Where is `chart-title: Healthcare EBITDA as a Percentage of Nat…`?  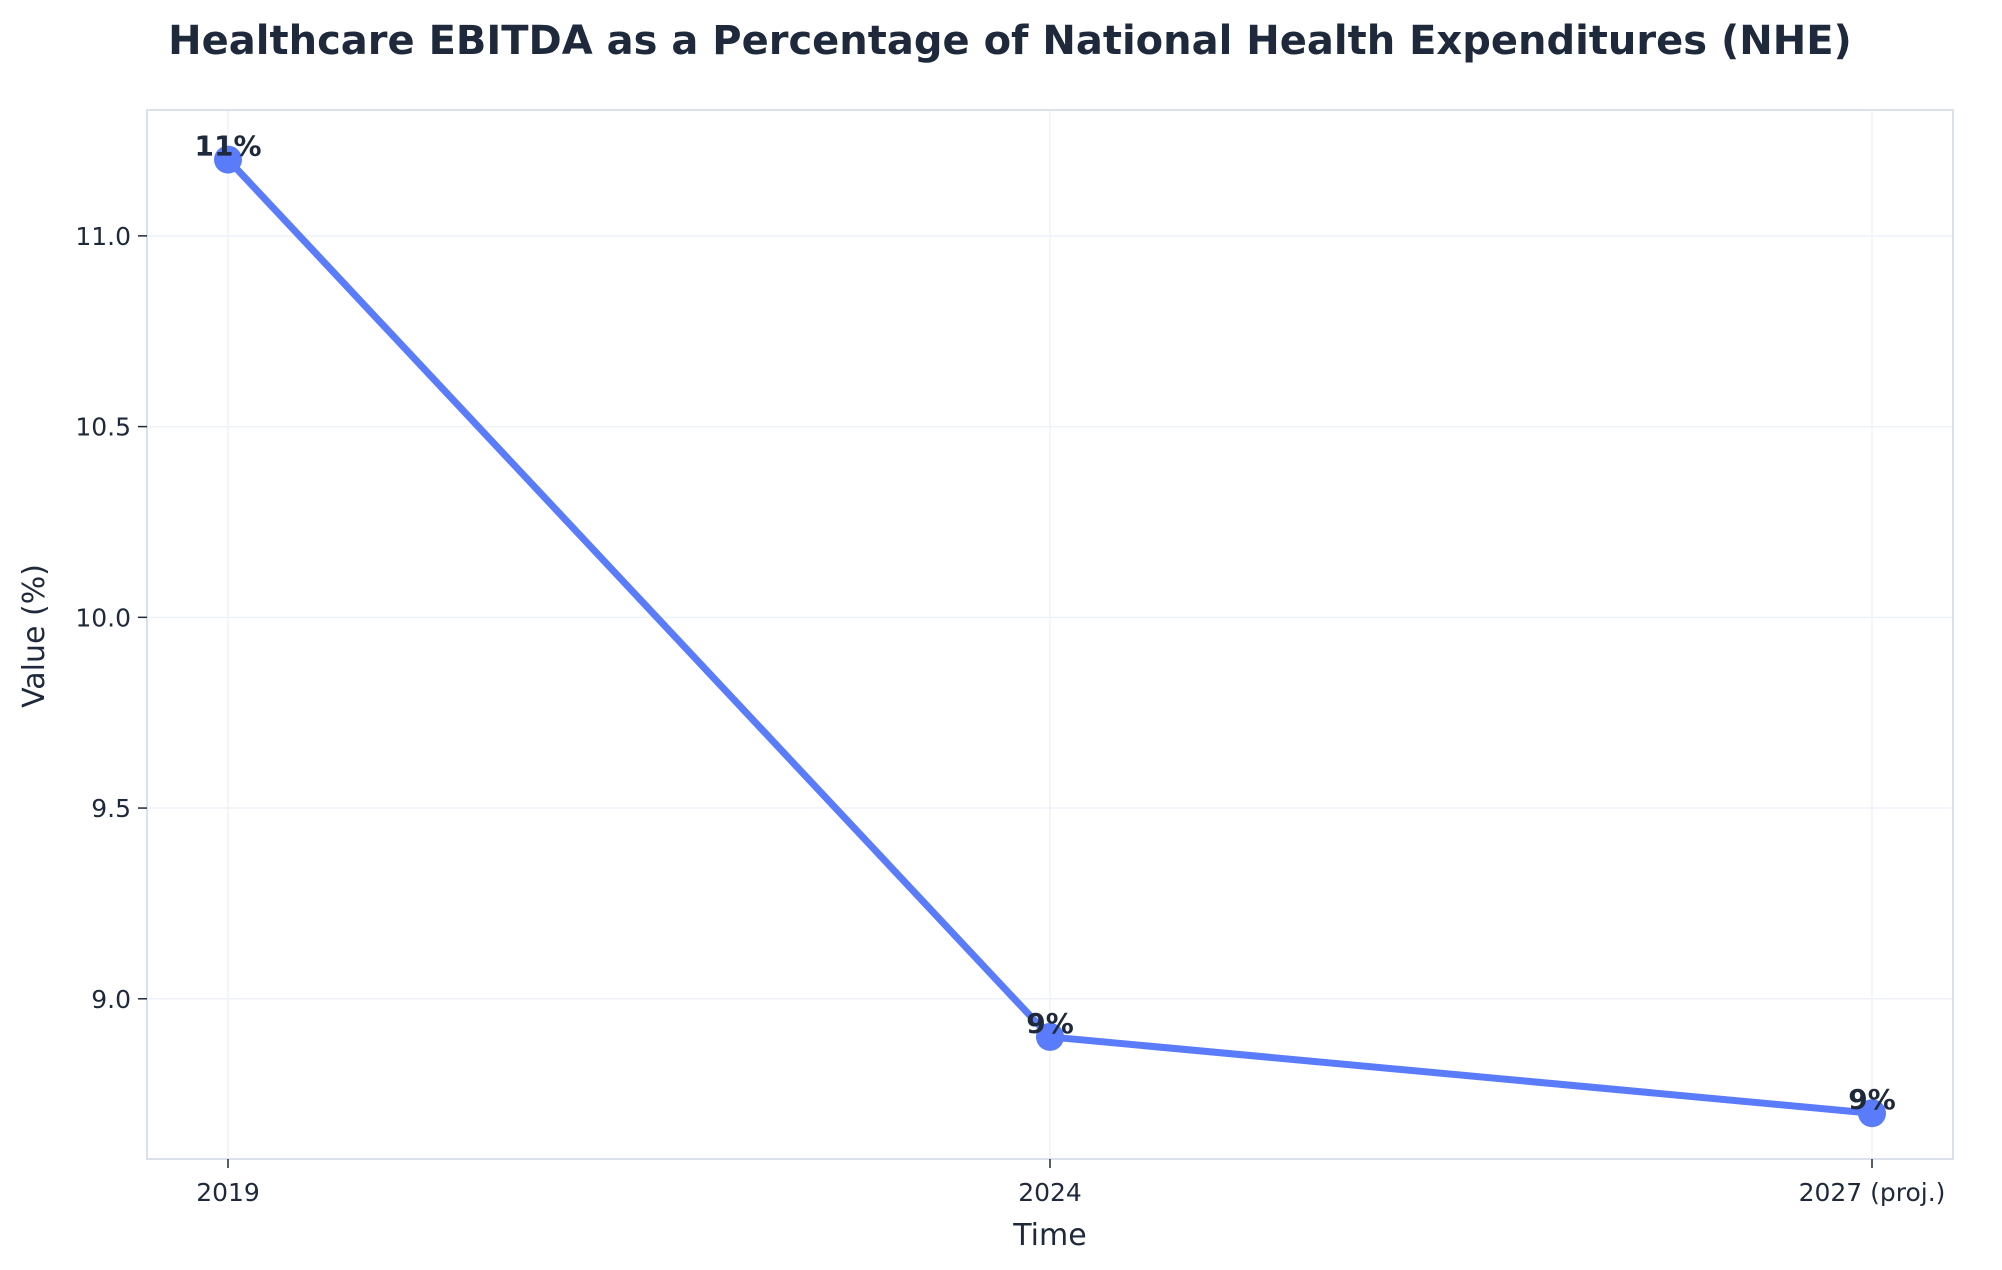 chart-title: Healthcare EBITDA as a Percentage of Nat… is located at coordinates (1010, 41).